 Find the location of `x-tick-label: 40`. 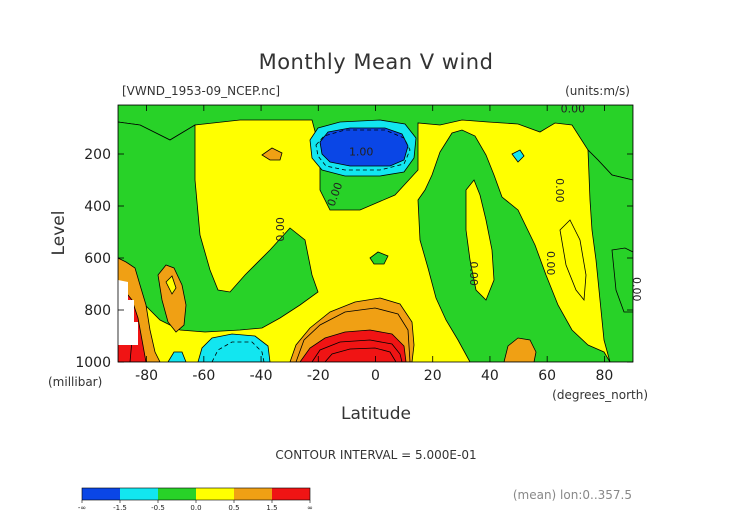

x-tick-label: 40 is located at coordinates (490, 376).